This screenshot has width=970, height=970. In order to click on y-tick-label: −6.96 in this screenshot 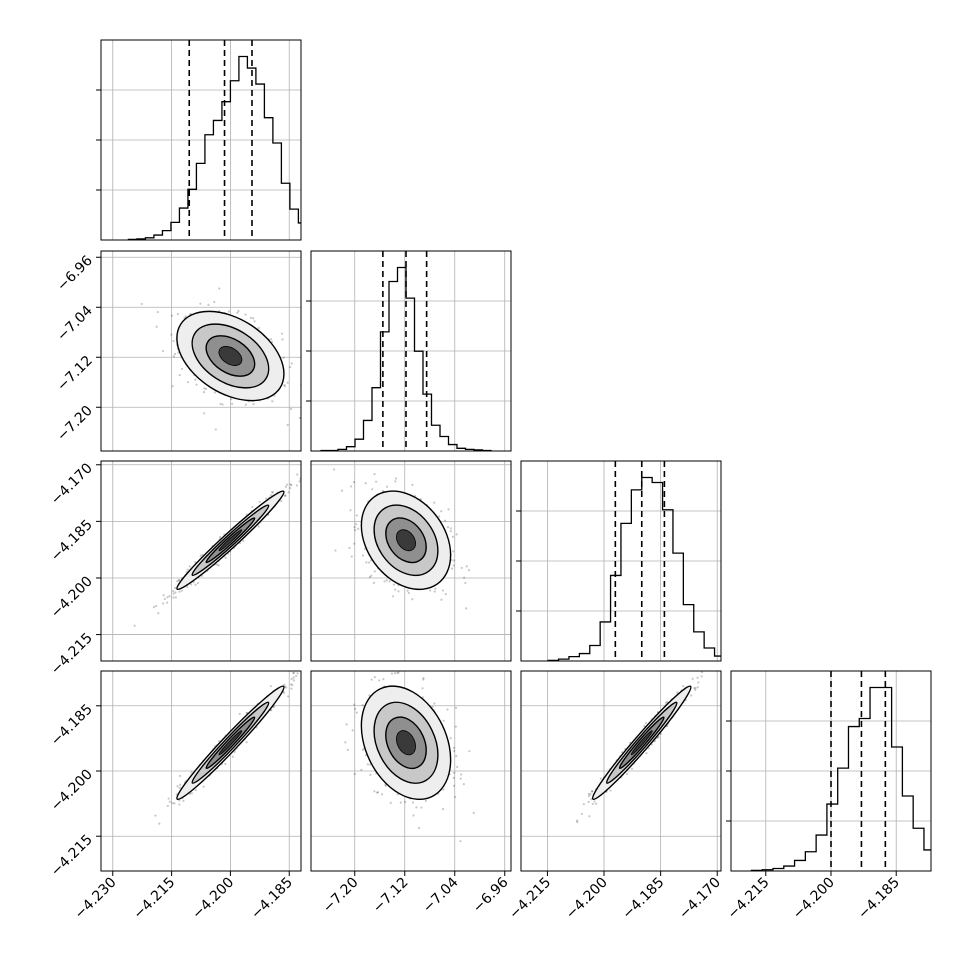, I will do `click(75, 274)`.